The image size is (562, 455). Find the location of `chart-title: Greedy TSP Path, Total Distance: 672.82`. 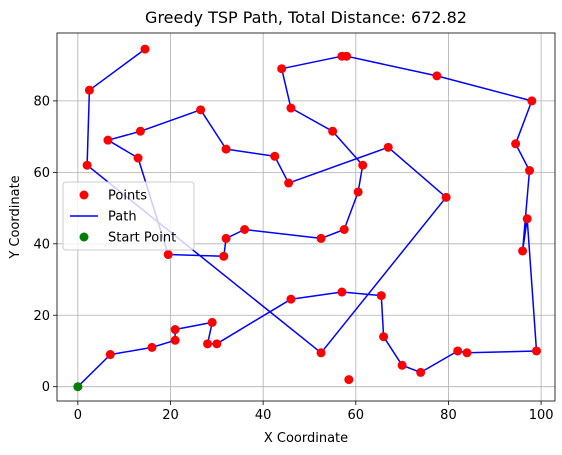

chart-title: Greedy TSP Path, Total Distance: 672.82 is located at coordinates (306, 17).